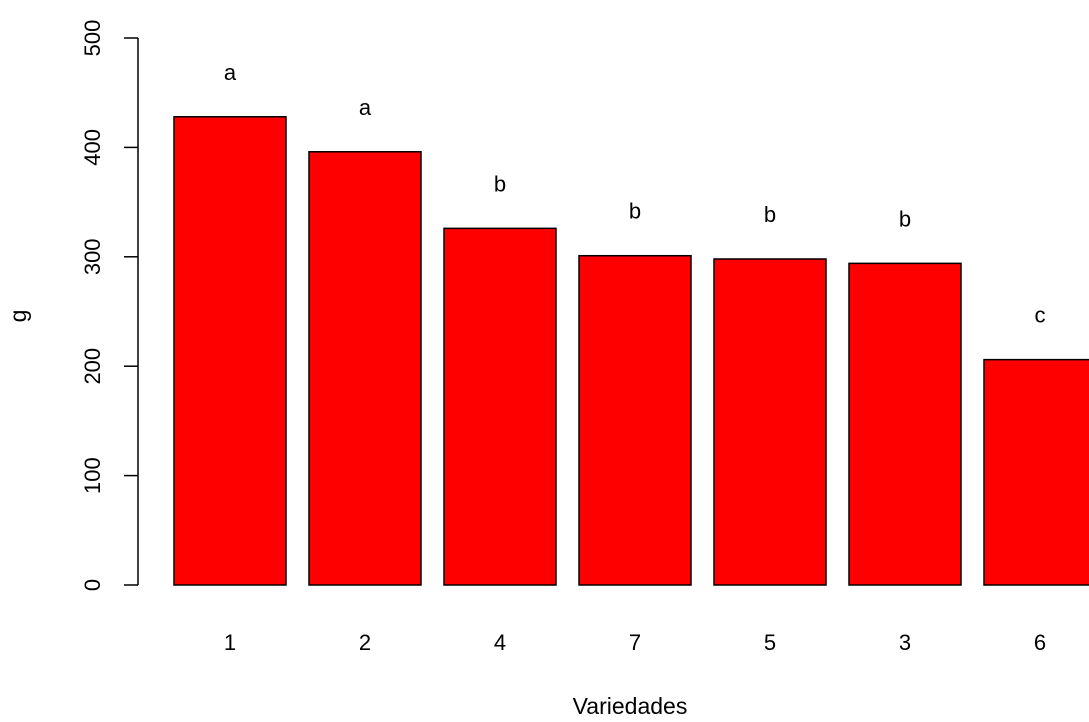  What do you see at coordinates (92, 38) in the screenshot?
I see `y-tick-label: 500` at bounding box center [92, 38].